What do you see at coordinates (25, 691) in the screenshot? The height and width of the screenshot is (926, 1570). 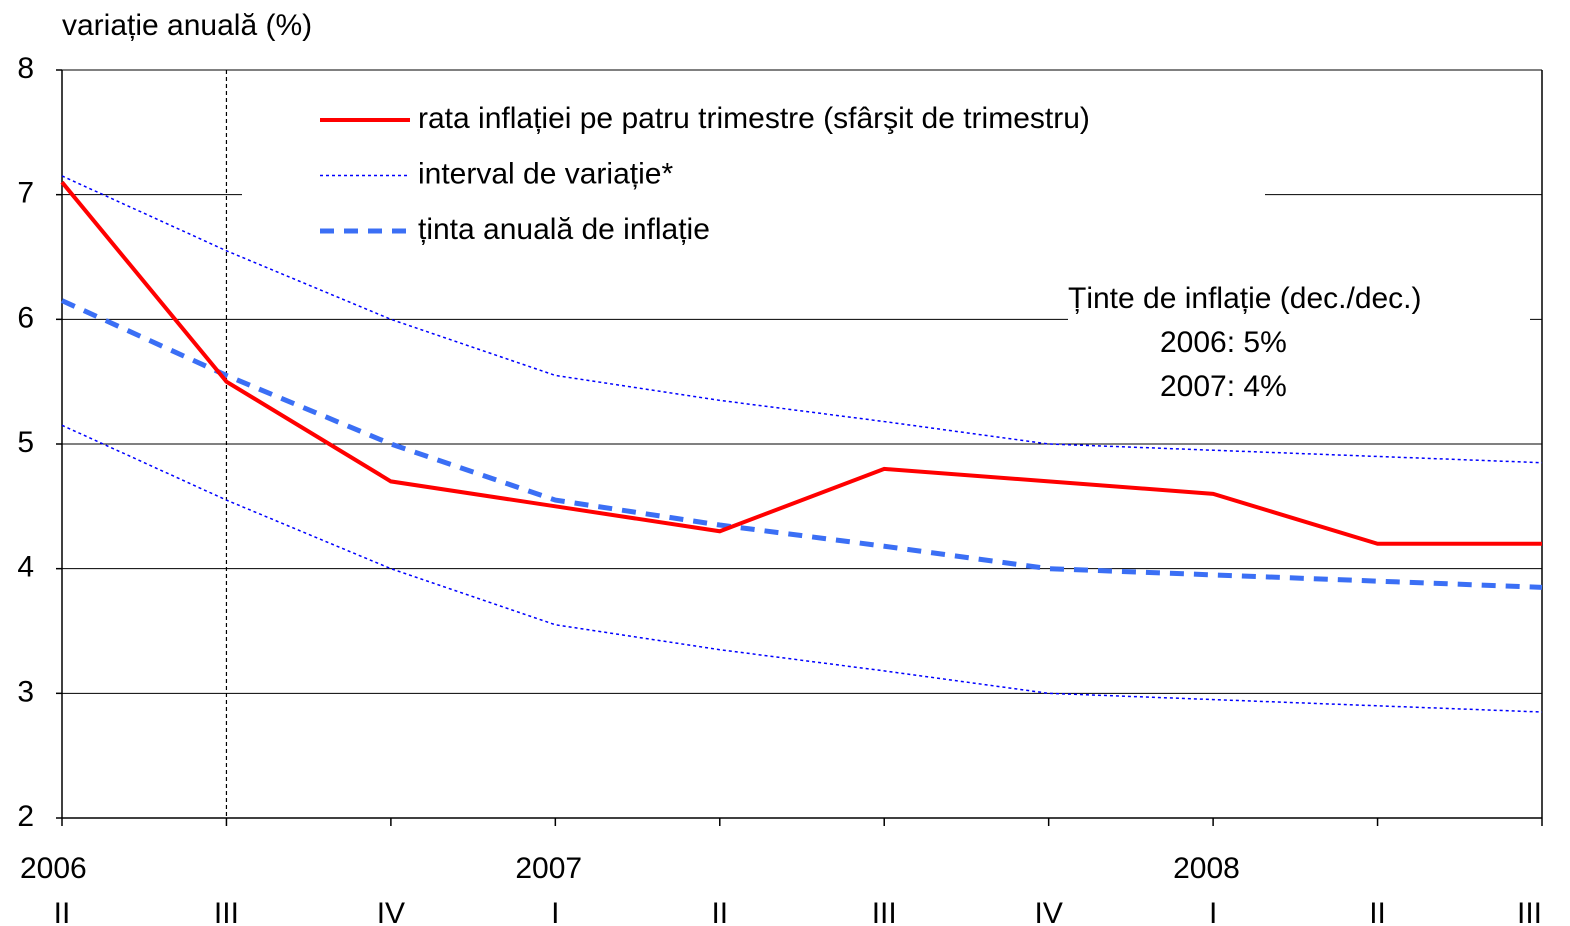 I see `y-tick-label: 3` at bounding box center [25, 691].